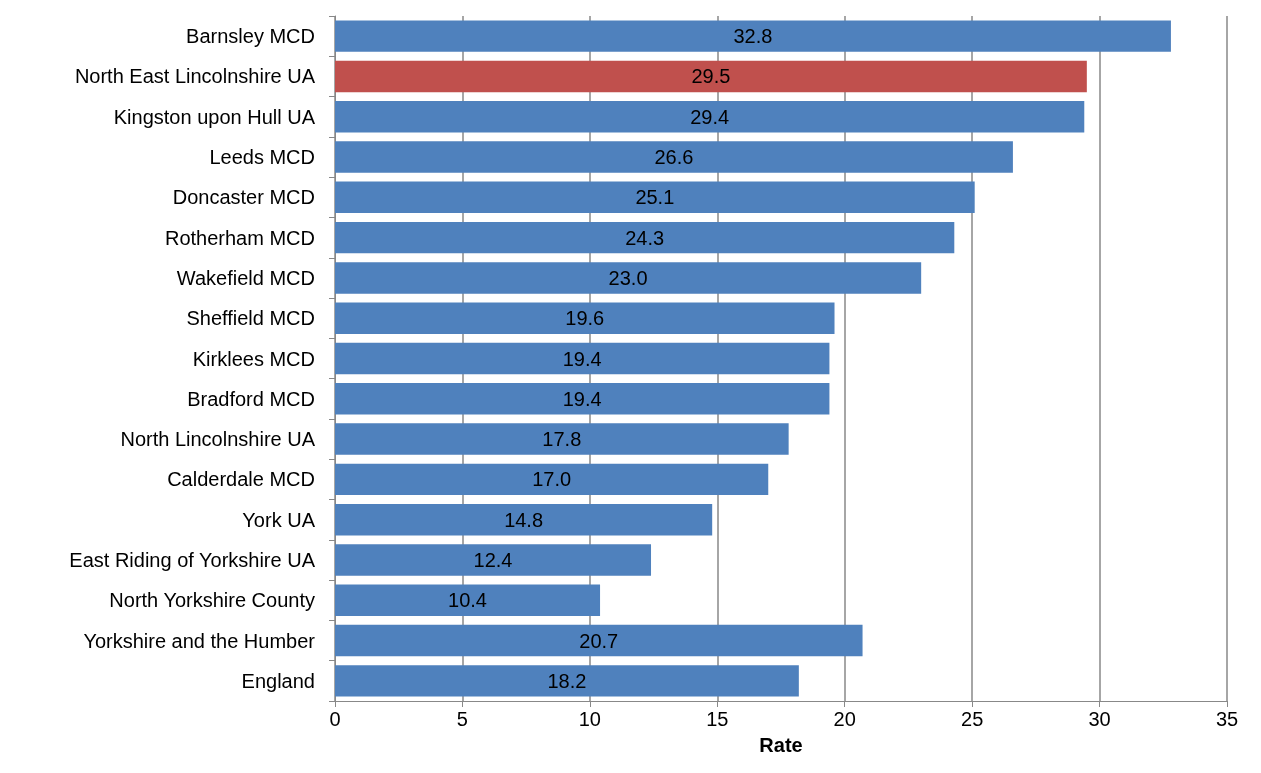  I want to click on y-tick-label: Rotherham MCD, so click(239, 237).